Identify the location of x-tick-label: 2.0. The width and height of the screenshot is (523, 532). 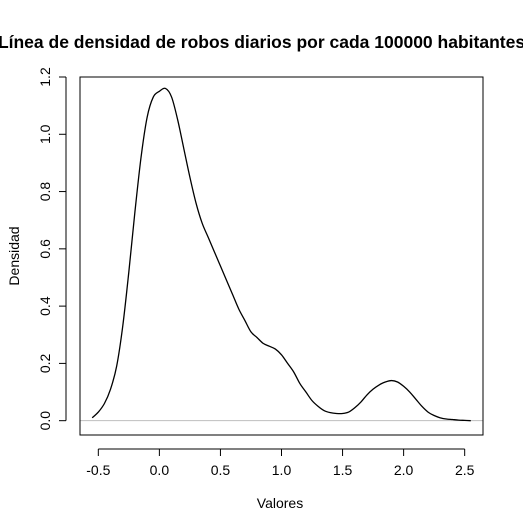
(404, 470).